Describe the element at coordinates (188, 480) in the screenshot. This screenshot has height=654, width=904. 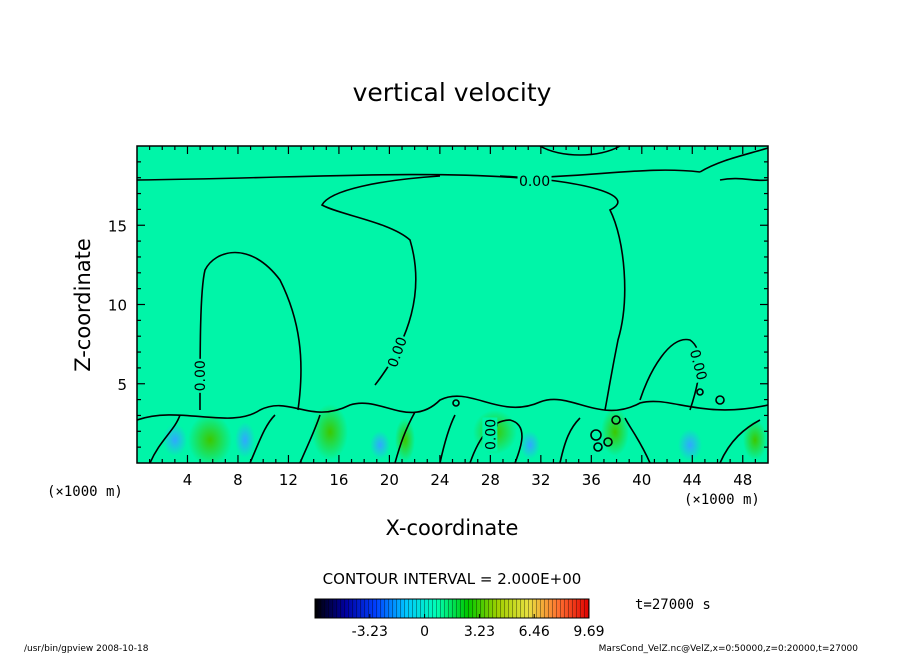
I see `x-tick-label: 4` at that location.